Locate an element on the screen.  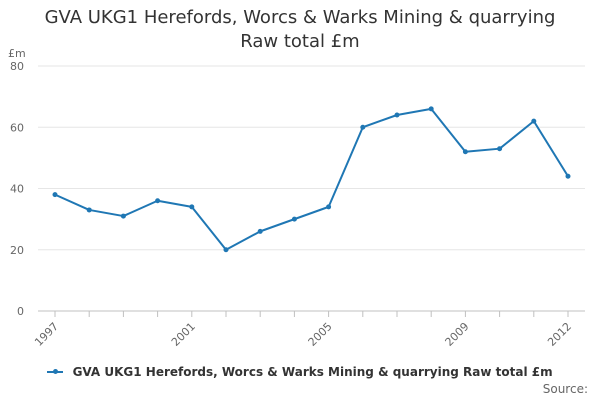
y-tick-label-60: 60 is located at coordinates (17, 127).